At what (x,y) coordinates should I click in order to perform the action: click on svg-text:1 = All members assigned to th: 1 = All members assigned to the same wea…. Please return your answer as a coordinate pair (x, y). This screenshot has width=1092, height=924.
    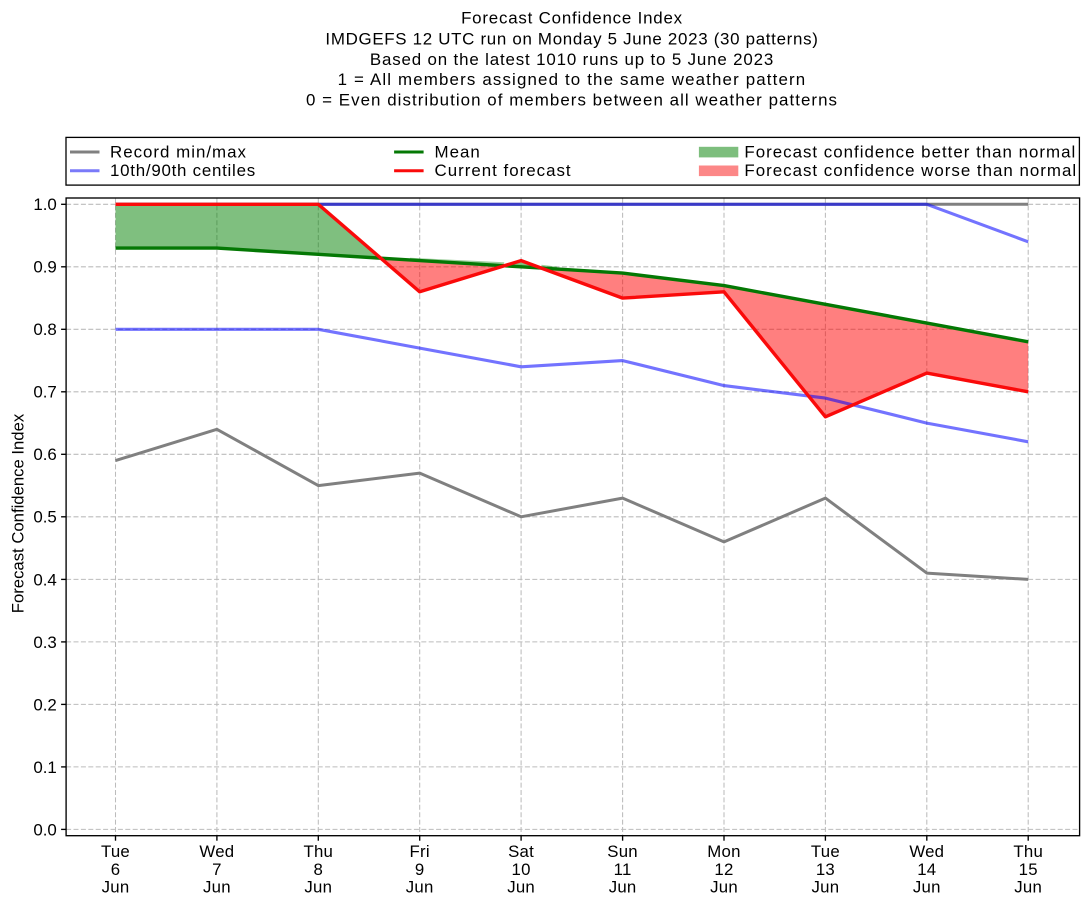
    Looking at the image, I should click on (572, 79).